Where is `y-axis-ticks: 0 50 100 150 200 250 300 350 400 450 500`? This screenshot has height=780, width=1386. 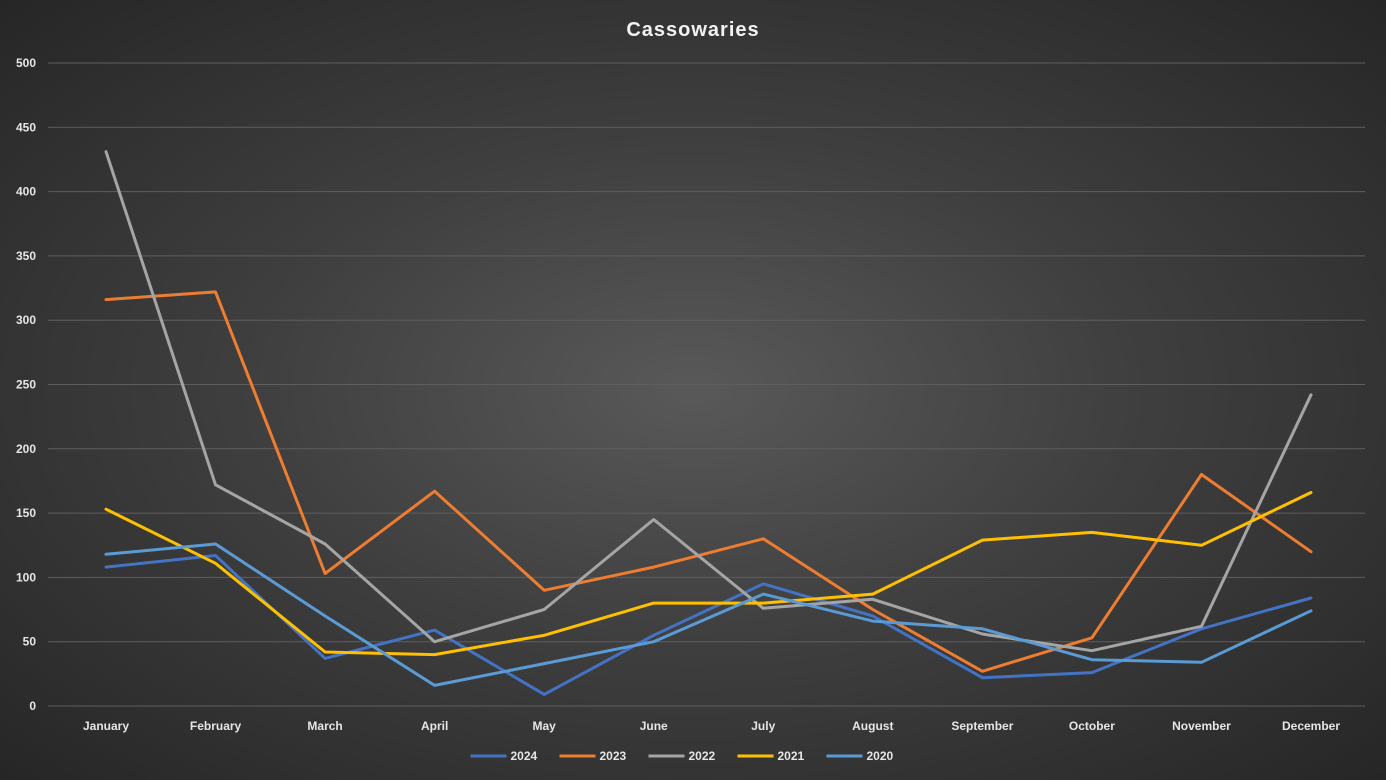 y-axis-ticks: 0 50 100 150 200 250 300 350 400 450 500 is located at coordinates (26, 384).